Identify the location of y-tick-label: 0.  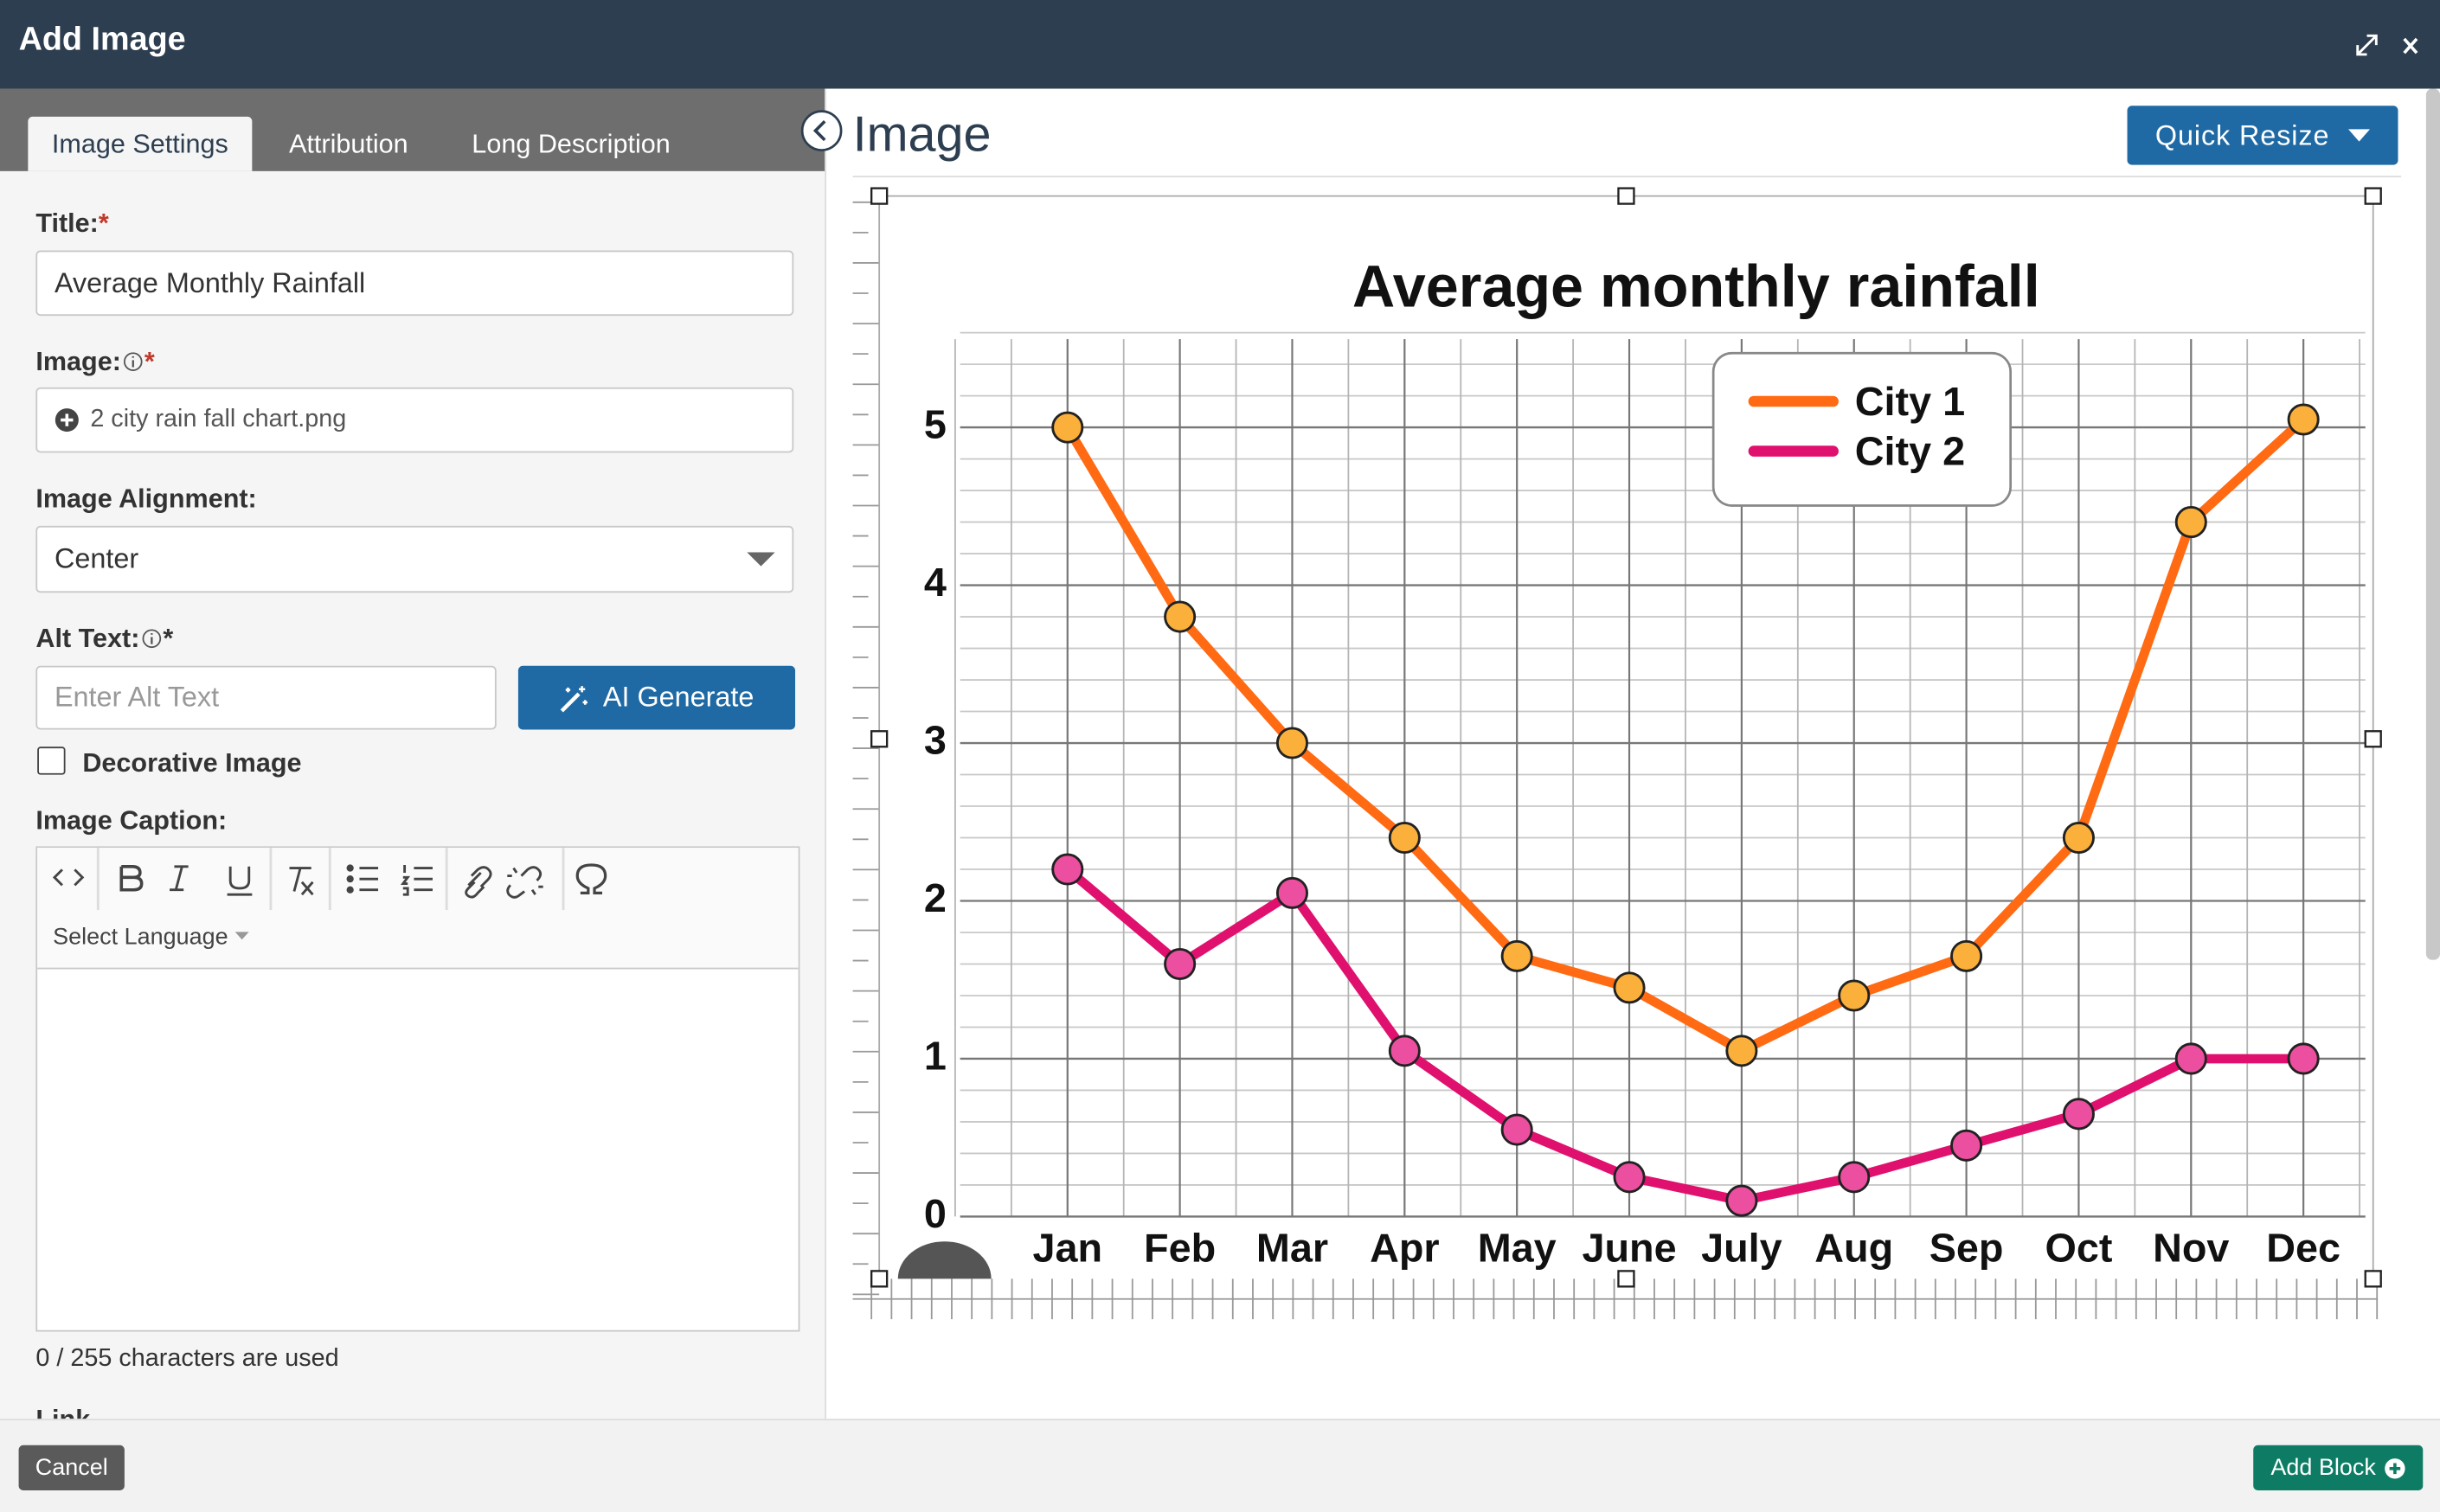
(935, 1213).